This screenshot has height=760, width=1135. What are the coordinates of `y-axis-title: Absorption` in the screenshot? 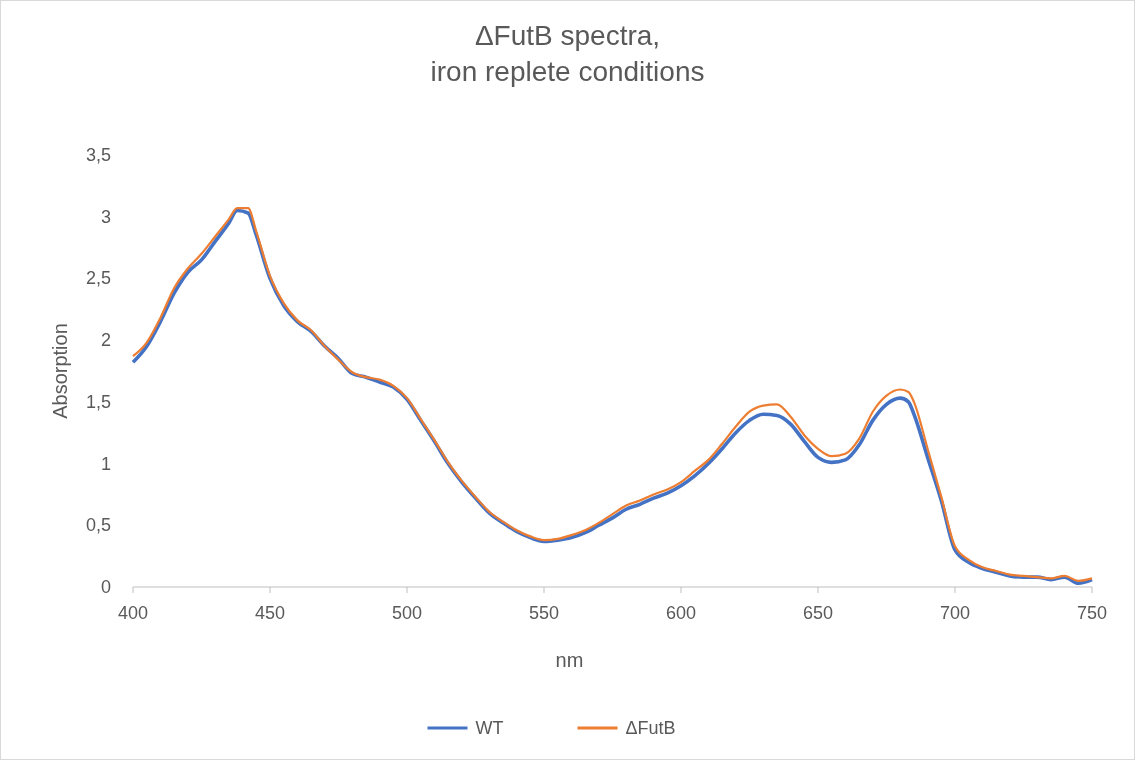 It's located at (60, 371).